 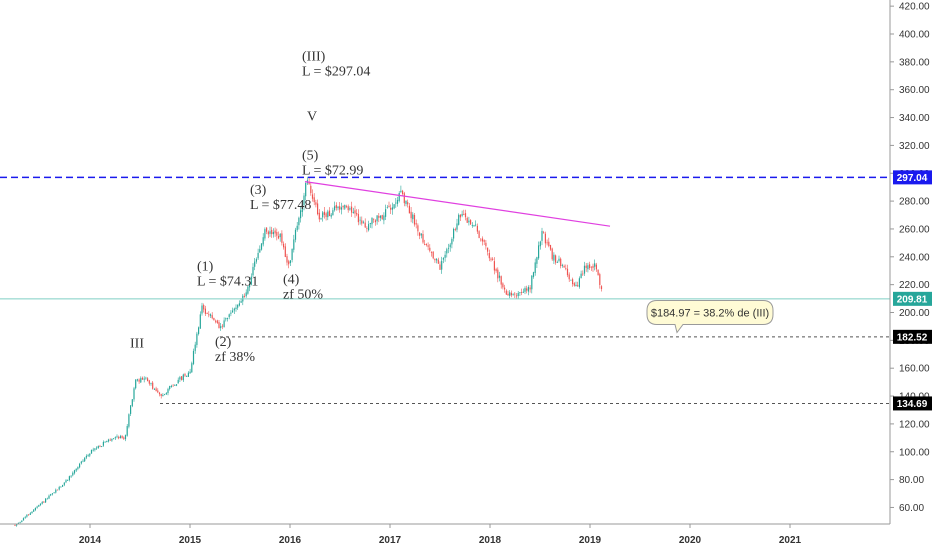 I want to click on y-tick-label: 100.00, so click(x=914, y=452).